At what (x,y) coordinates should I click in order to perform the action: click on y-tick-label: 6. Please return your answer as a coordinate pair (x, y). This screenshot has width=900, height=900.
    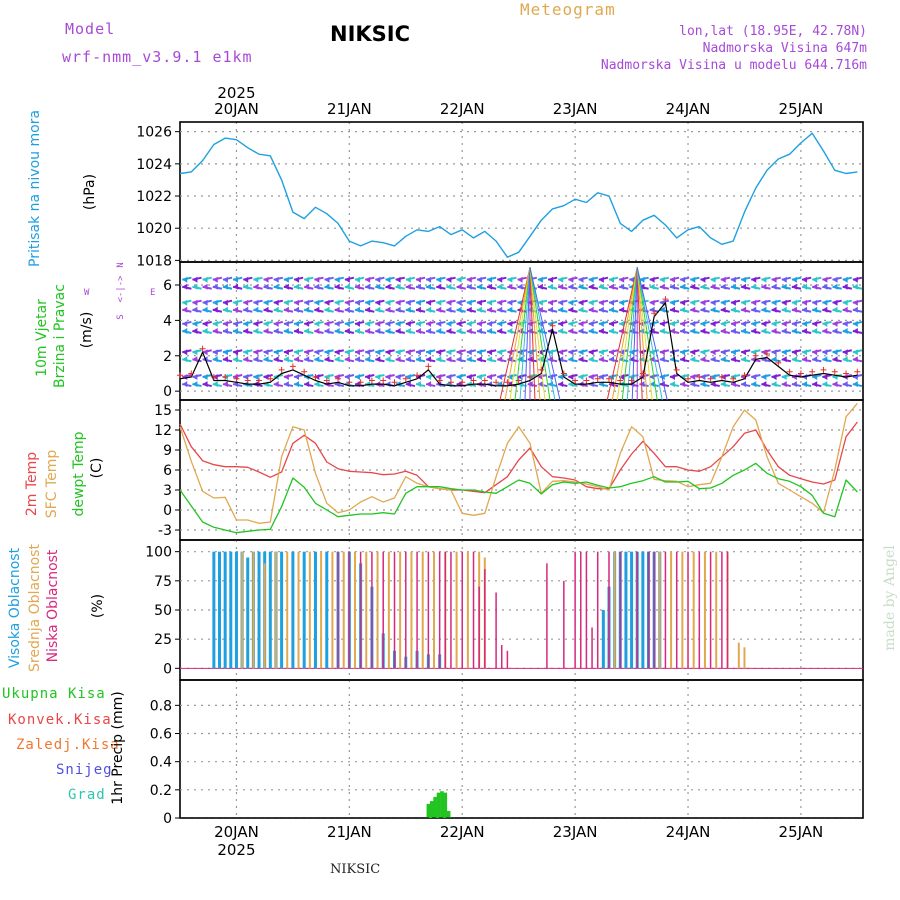
    Looking at the image, I should click on (167, 286).